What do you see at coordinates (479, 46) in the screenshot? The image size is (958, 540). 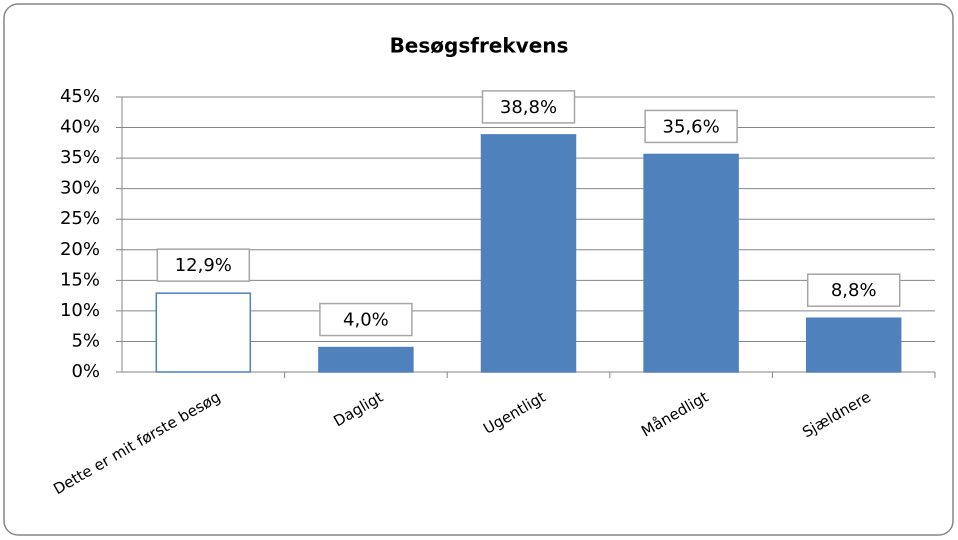 I see `chart-title: Besøgsfrekvens` at bounding box center [479, 46].